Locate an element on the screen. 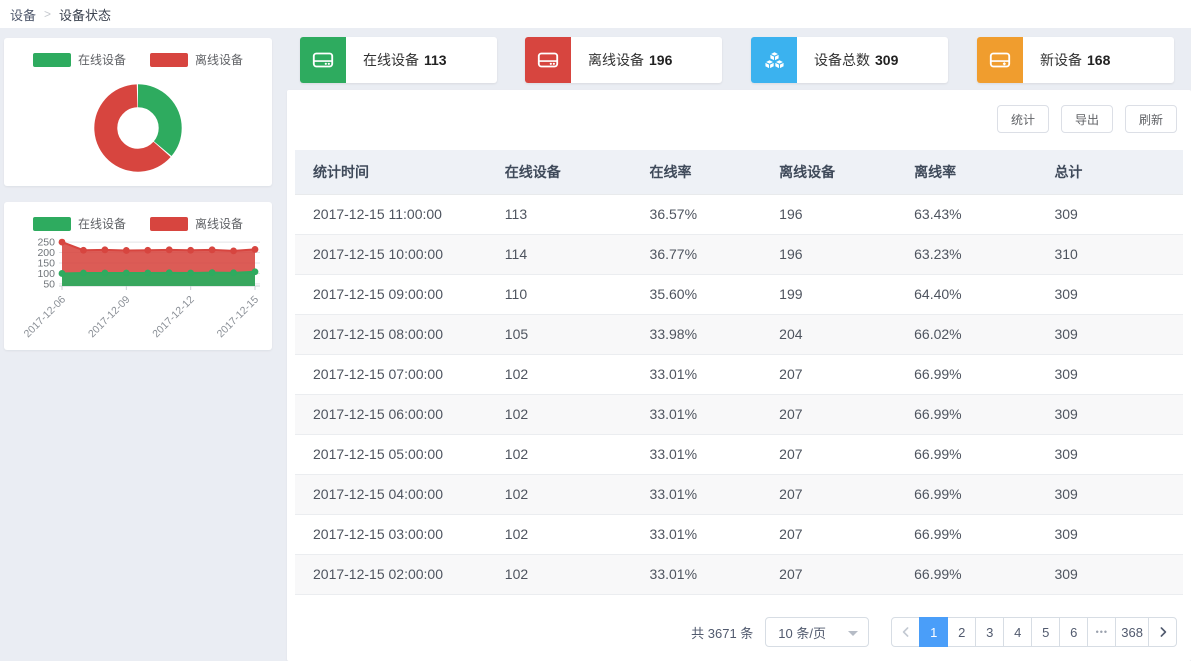 The image size is (1191, 661). page-button-6: 6 is located at coordinates (1074, 632).